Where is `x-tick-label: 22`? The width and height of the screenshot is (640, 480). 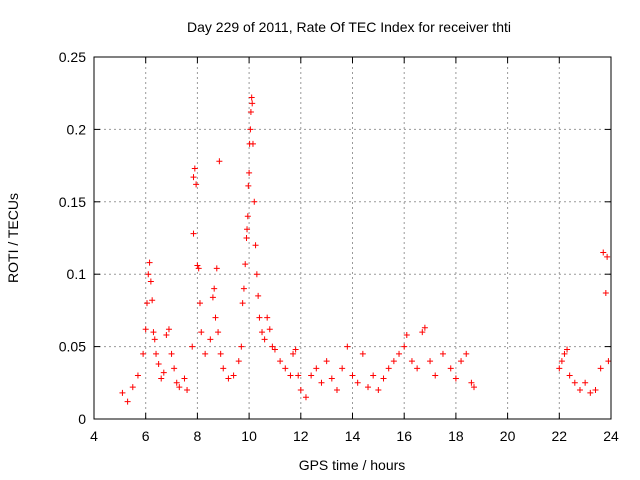
x-tick-label: 22 is located at coordinates (560, 436).